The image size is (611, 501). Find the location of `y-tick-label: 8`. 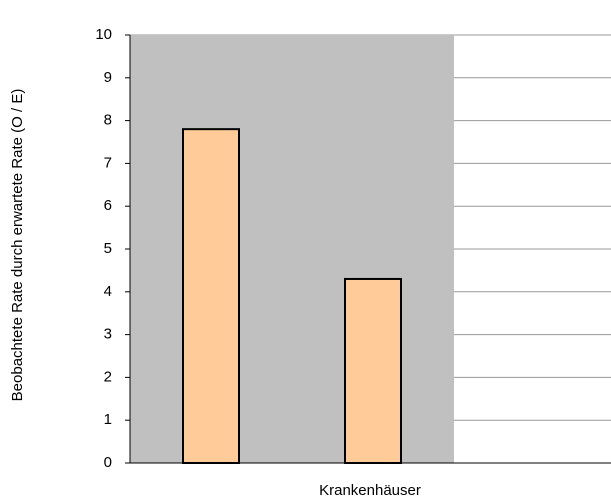

y-tick-label: 8 is located at coordinates (108, 120).